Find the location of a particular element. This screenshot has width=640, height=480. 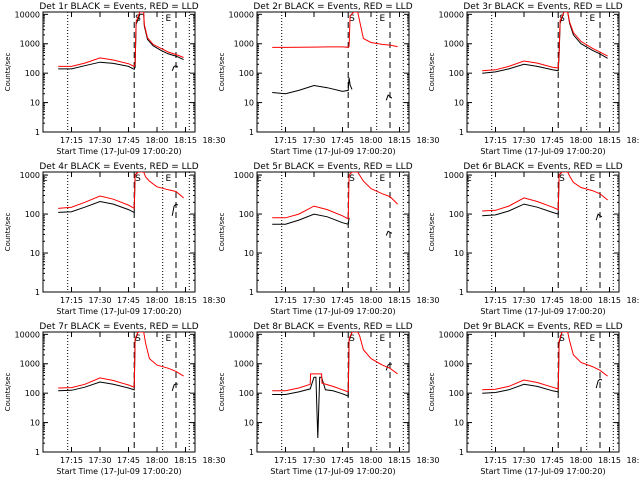

panel-title: Det 7r BLACK = Events, RED = LLD is located at coordinates (118, 327).